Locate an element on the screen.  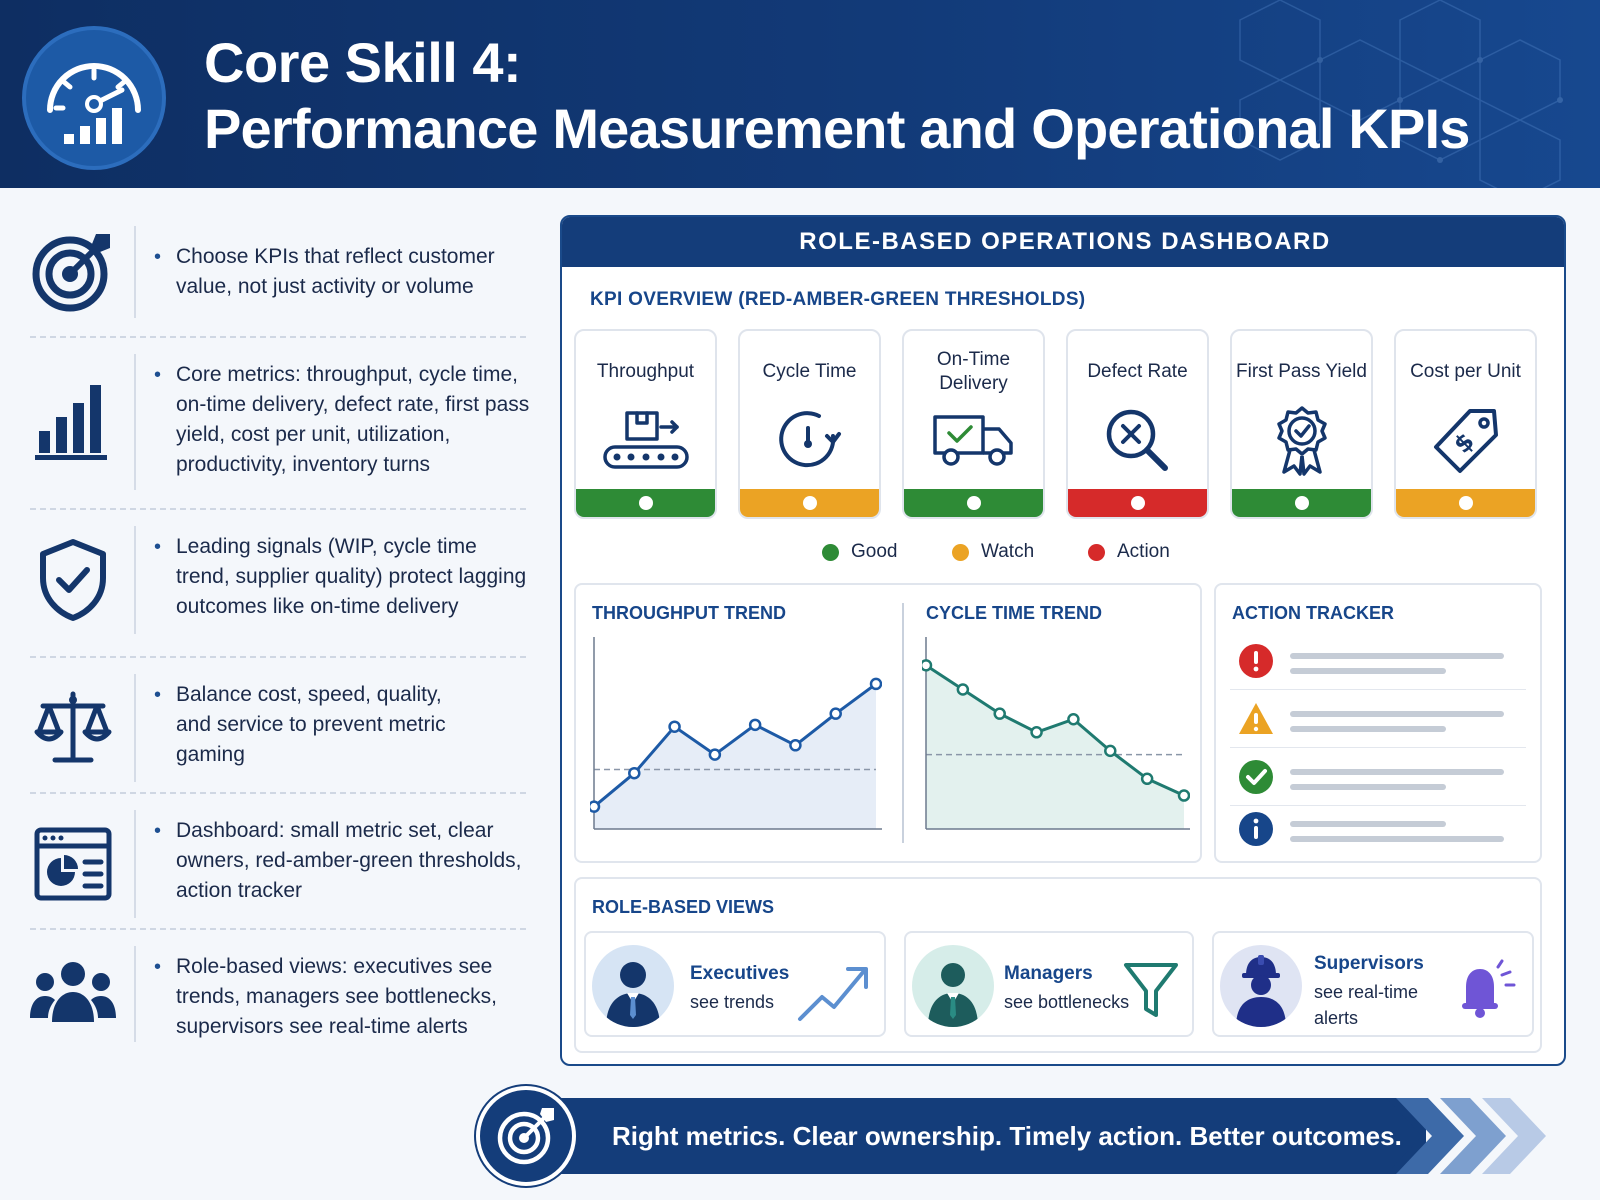
gauge-chart-icon is located at coordinates (94, 98).